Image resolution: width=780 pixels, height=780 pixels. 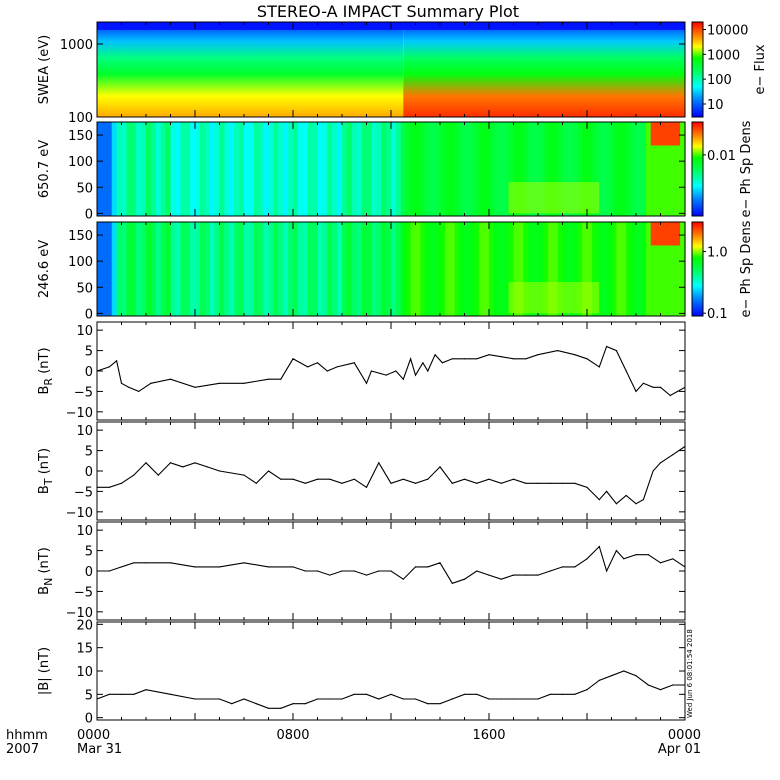 I want to click on y-axis-label: 246.6 eV, so click(x=44, y=269).